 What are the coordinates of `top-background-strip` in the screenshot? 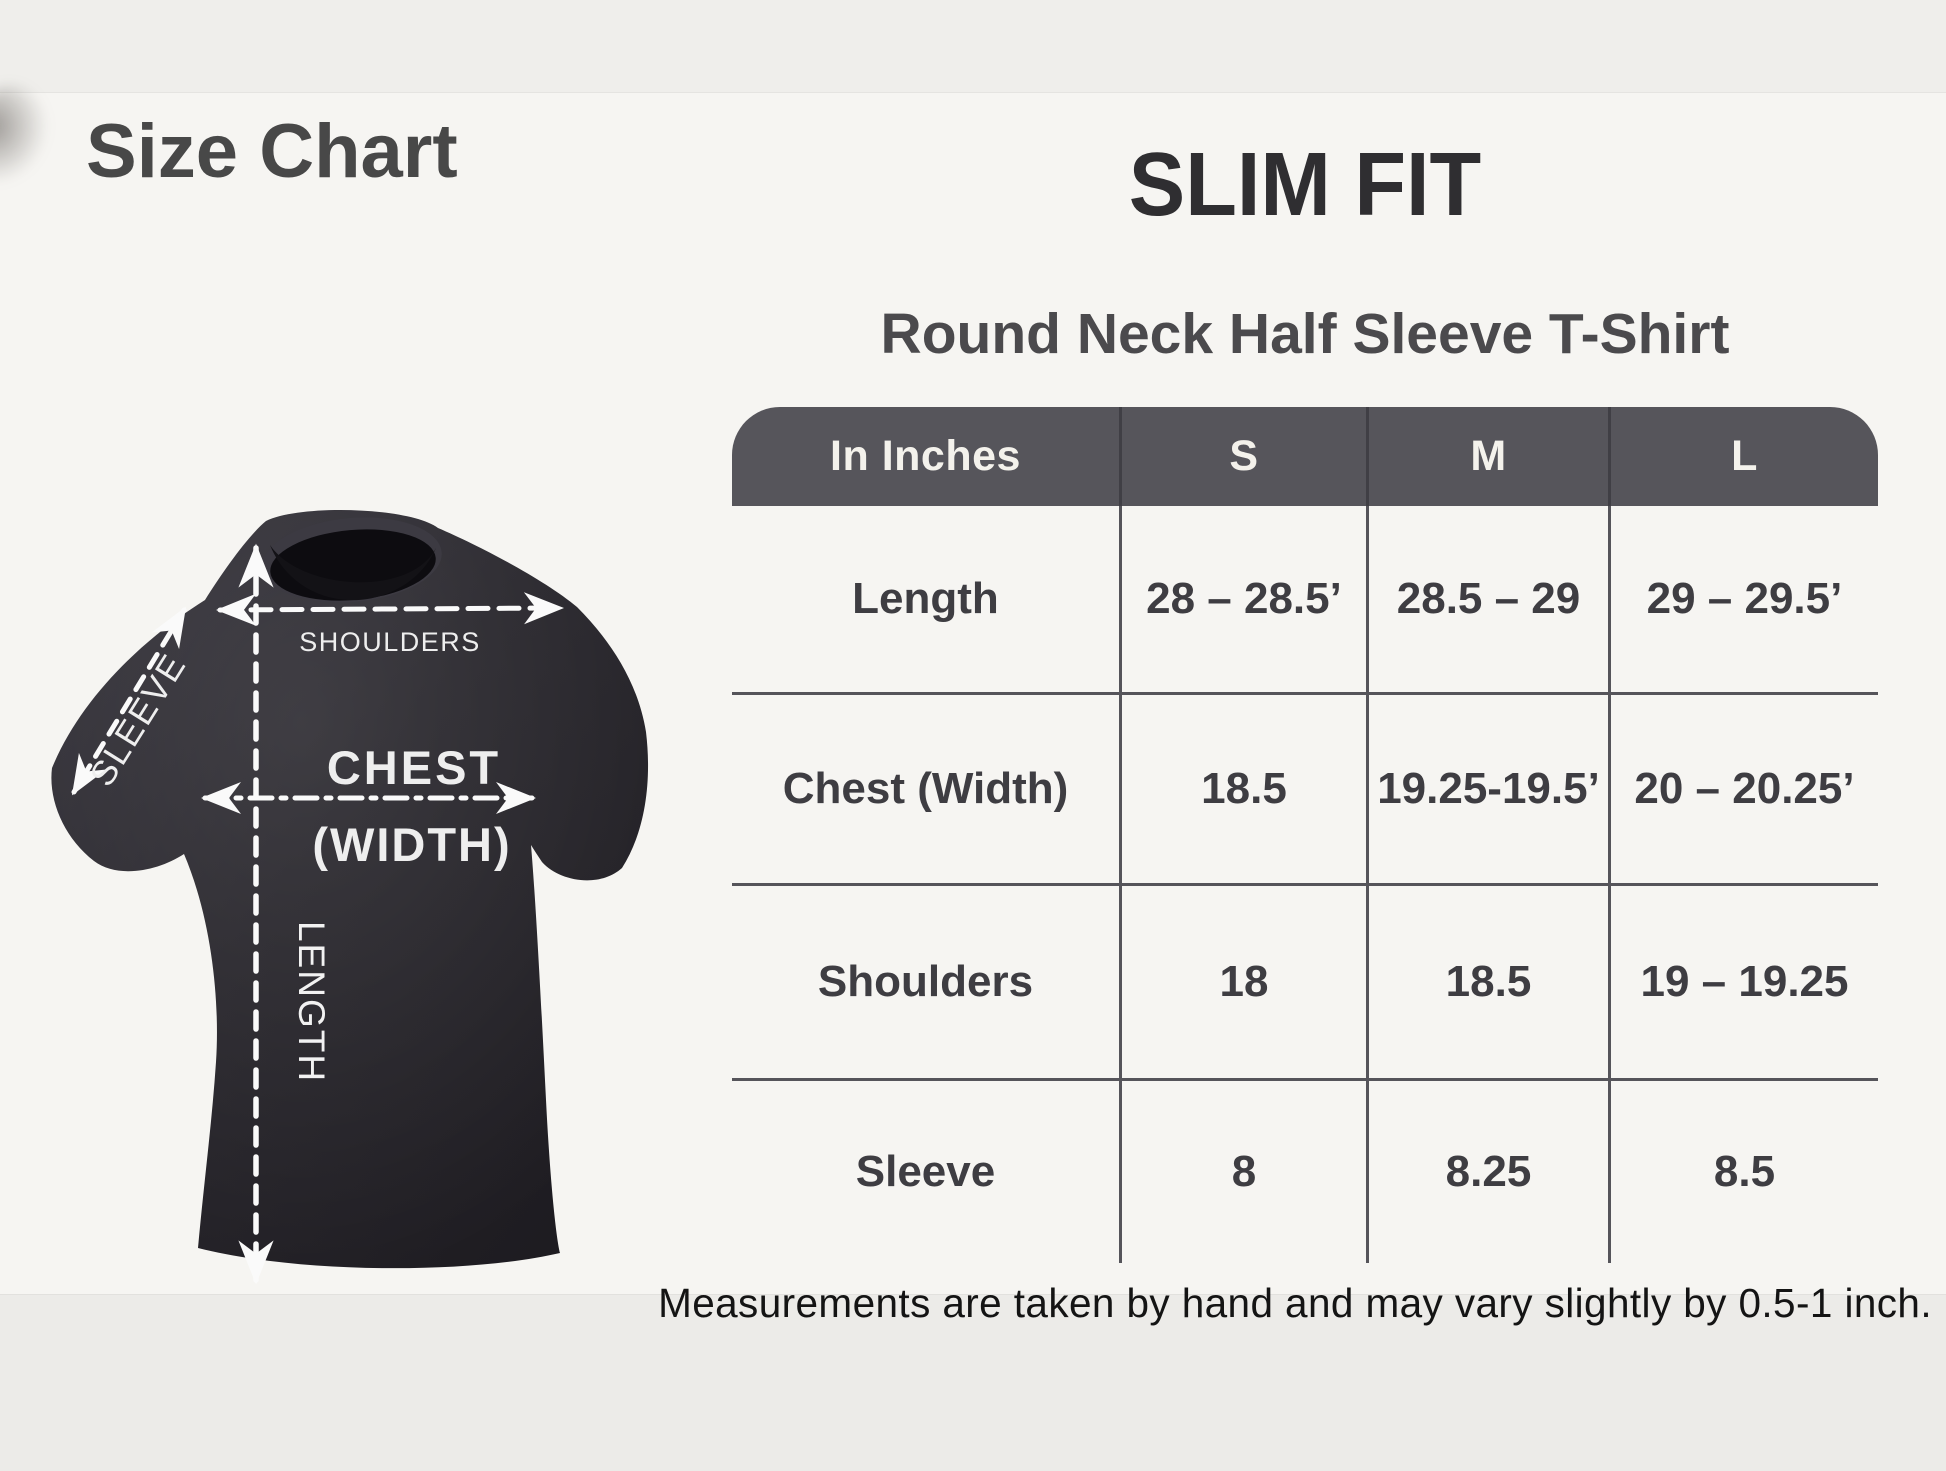 It's located at (973, 46).